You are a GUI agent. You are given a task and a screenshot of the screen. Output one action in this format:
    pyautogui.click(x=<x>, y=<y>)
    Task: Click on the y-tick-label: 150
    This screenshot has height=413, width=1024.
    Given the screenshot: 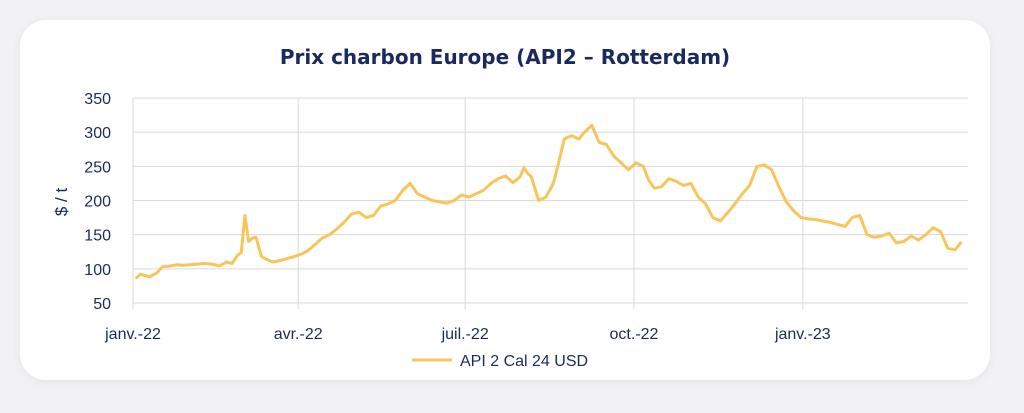 What is the action you would take?
    pyautogui.click(x=97, y=236)
    